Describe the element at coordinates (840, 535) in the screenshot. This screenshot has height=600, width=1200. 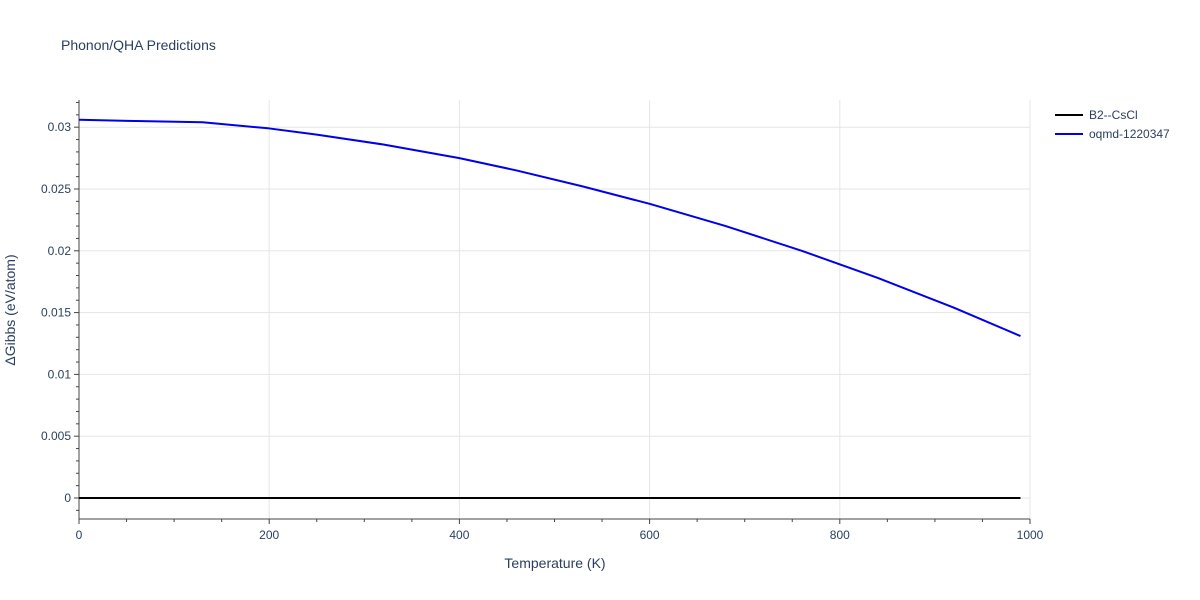
I see `x-tick-label: 800` at that location.